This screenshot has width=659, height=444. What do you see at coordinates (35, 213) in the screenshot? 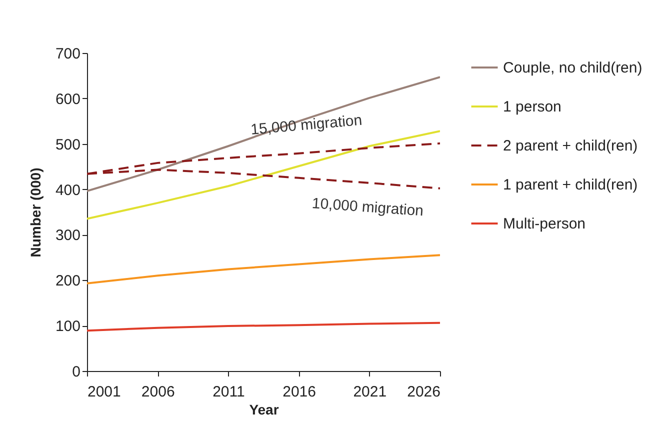
I see `y-axis-title: Number (000)` at bounding box center [35, 213].